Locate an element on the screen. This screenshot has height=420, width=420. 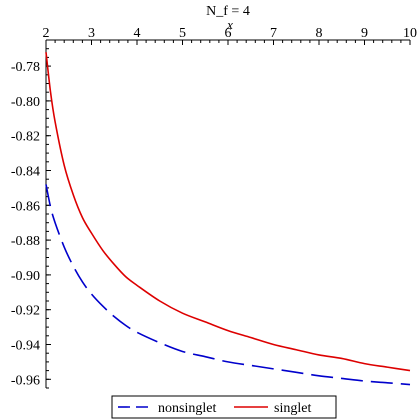
legend-box is located at coordinates (224, 407).